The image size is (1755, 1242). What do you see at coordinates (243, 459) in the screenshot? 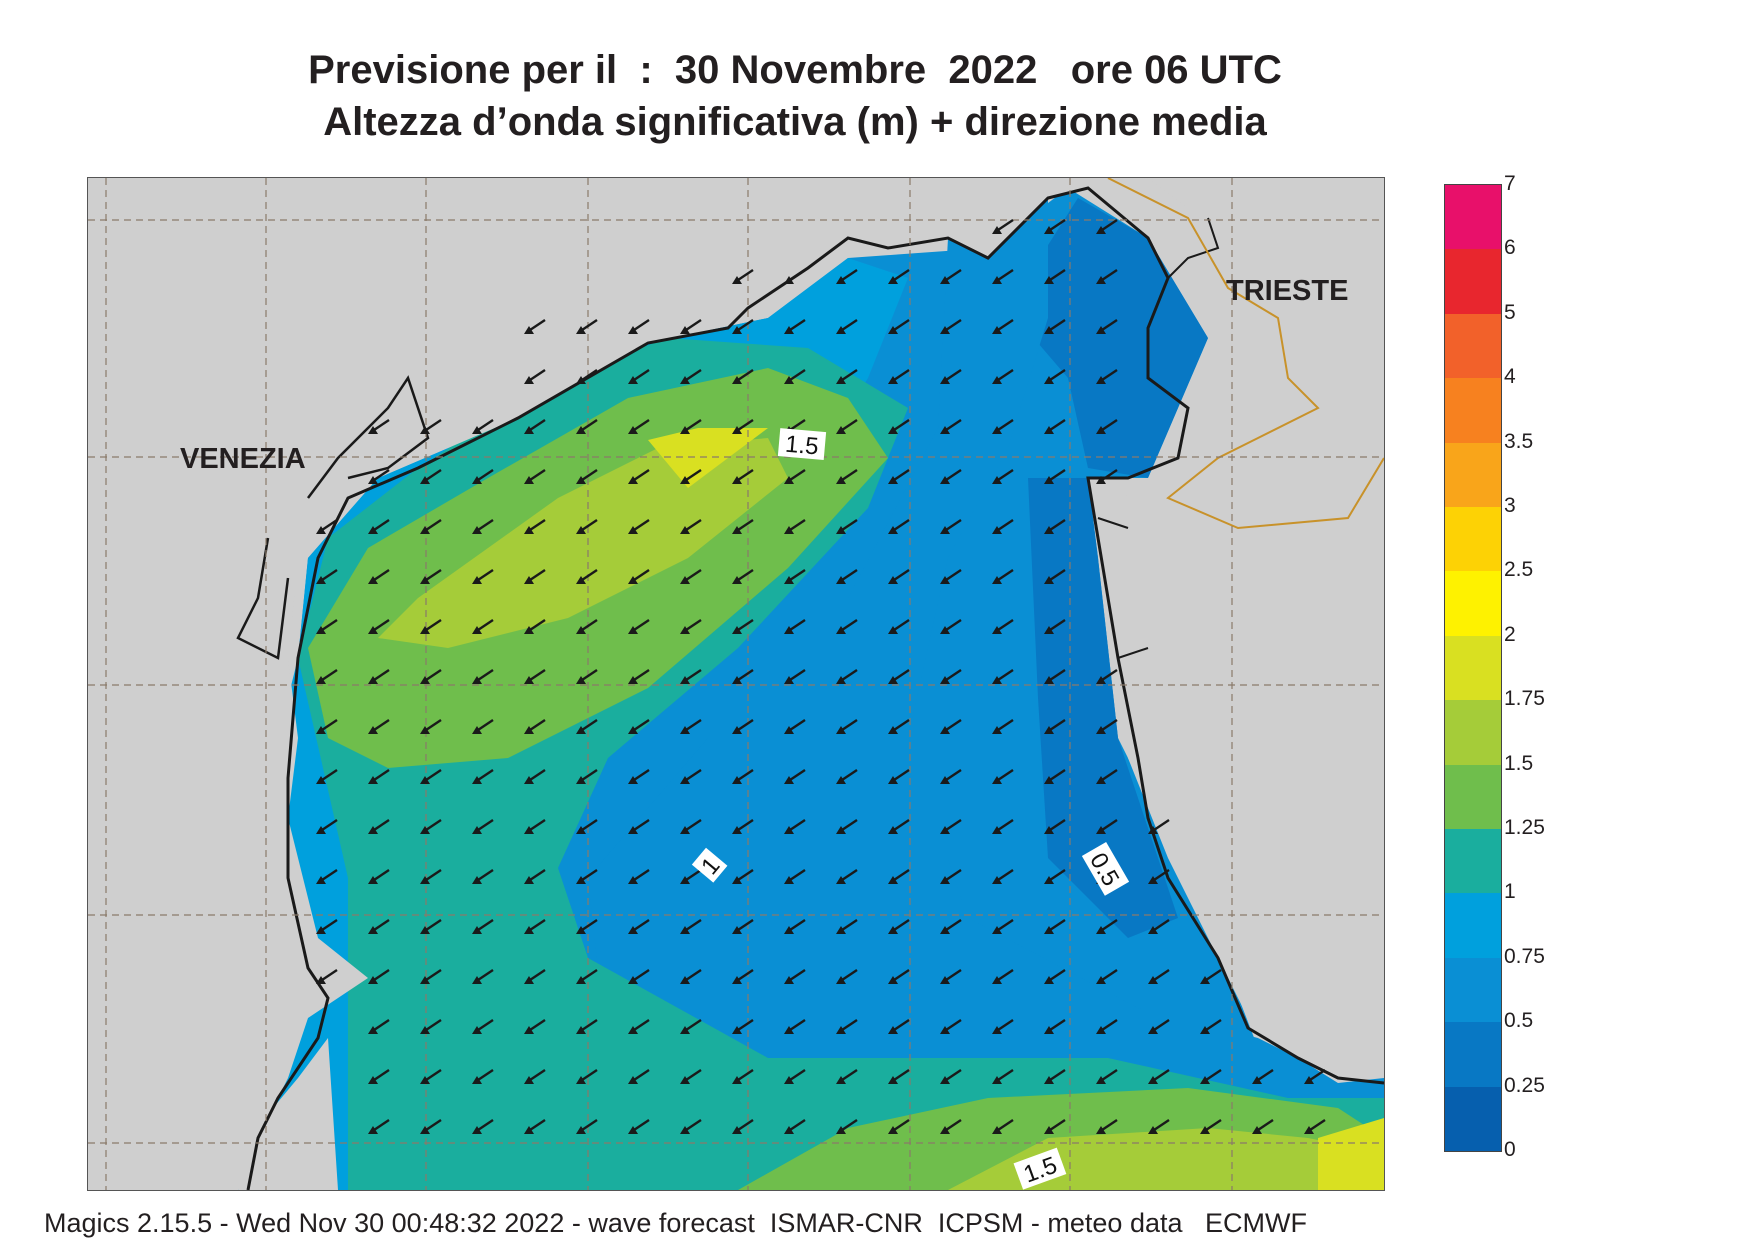
I see `city-label-venezia: VENEZIA` at bounding box center [243, 459].